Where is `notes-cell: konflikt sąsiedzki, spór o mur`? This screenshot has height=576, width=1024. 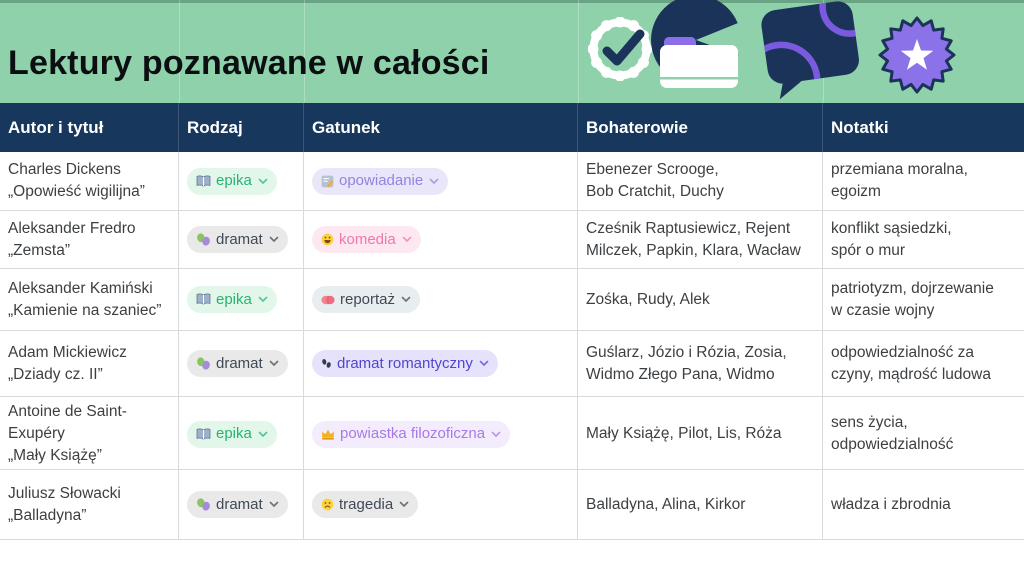
notes-cell: konflikt sąsiedzki, spór o mur is located at coordinates (891, 239).